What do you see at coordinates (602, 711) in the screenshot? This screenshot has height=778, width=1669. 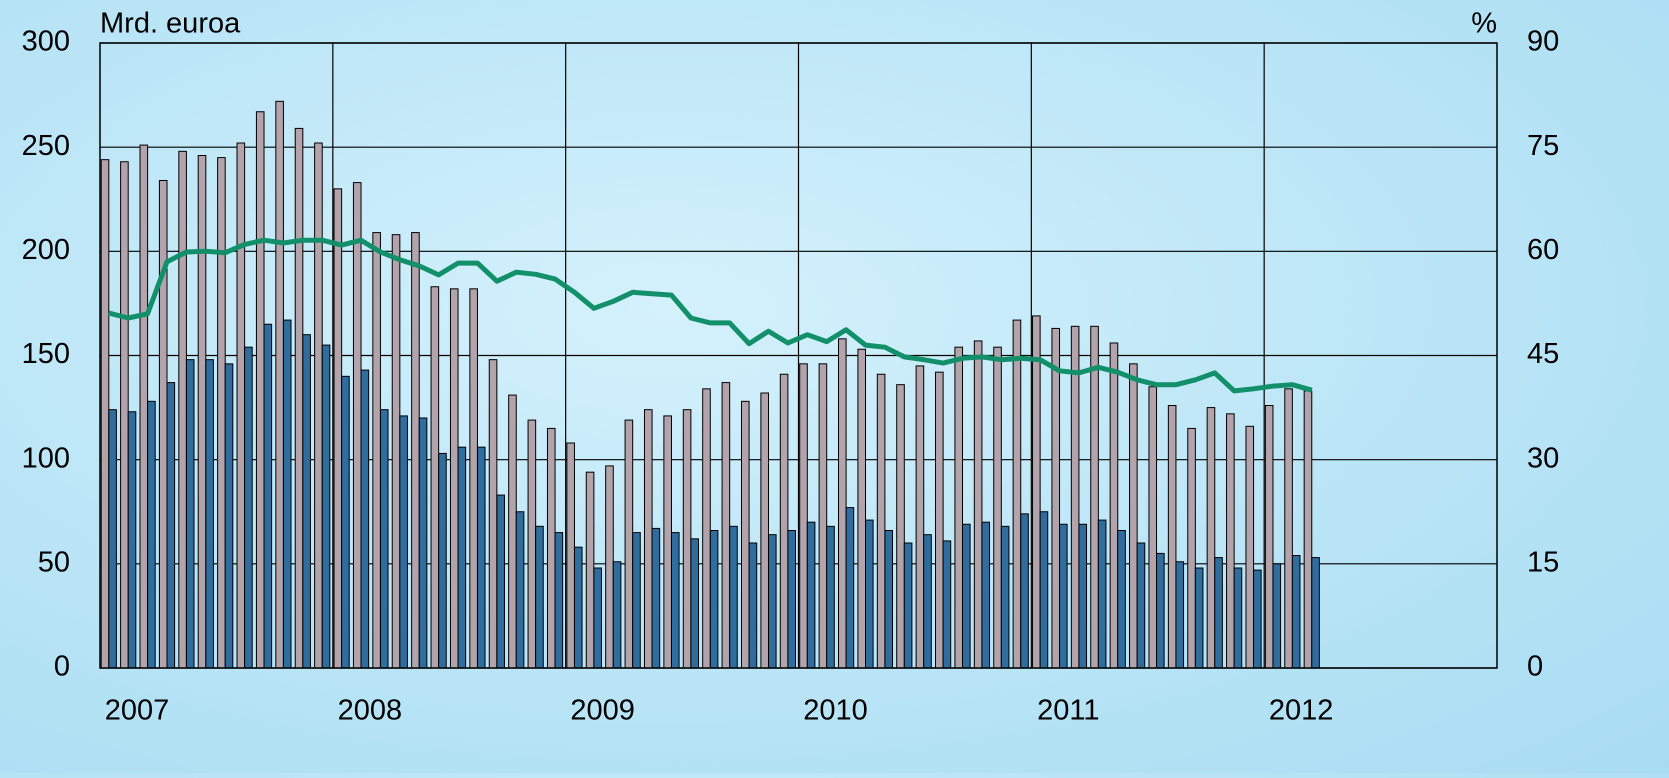 I see `x-tick-label: 2009` at bounding box center [602, 711].